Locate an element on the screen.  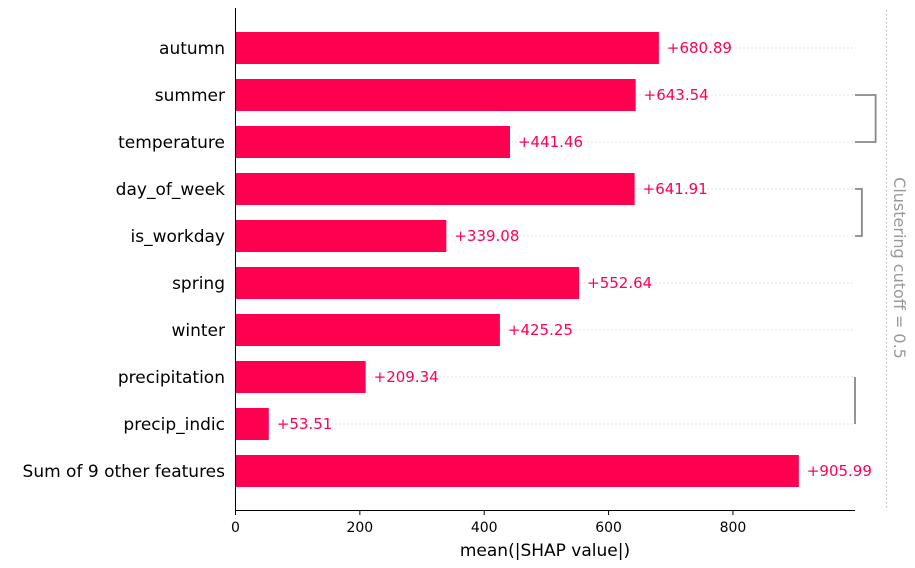
value-label: +641.91 is located at coordinates (675, 189).